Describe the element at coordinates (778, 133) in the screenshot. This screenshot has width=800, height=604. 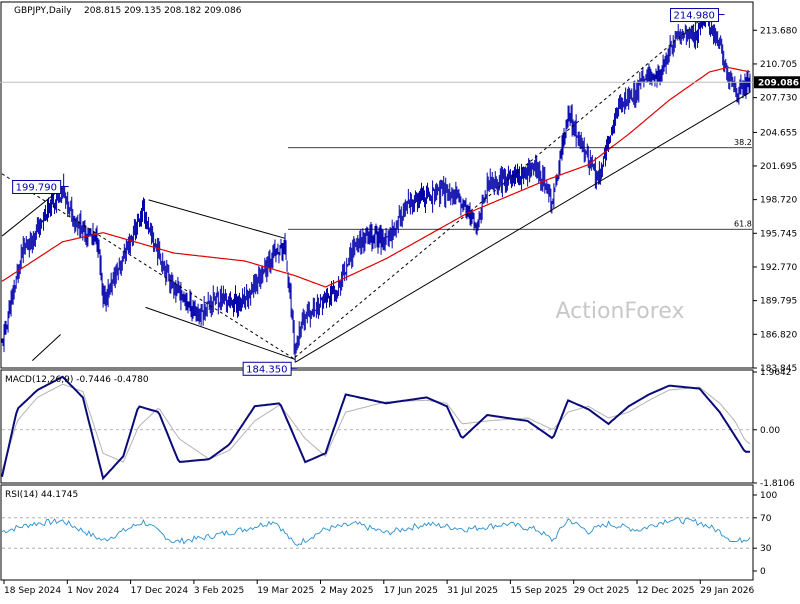
I see `price-axis-label: 204.655` at that location.